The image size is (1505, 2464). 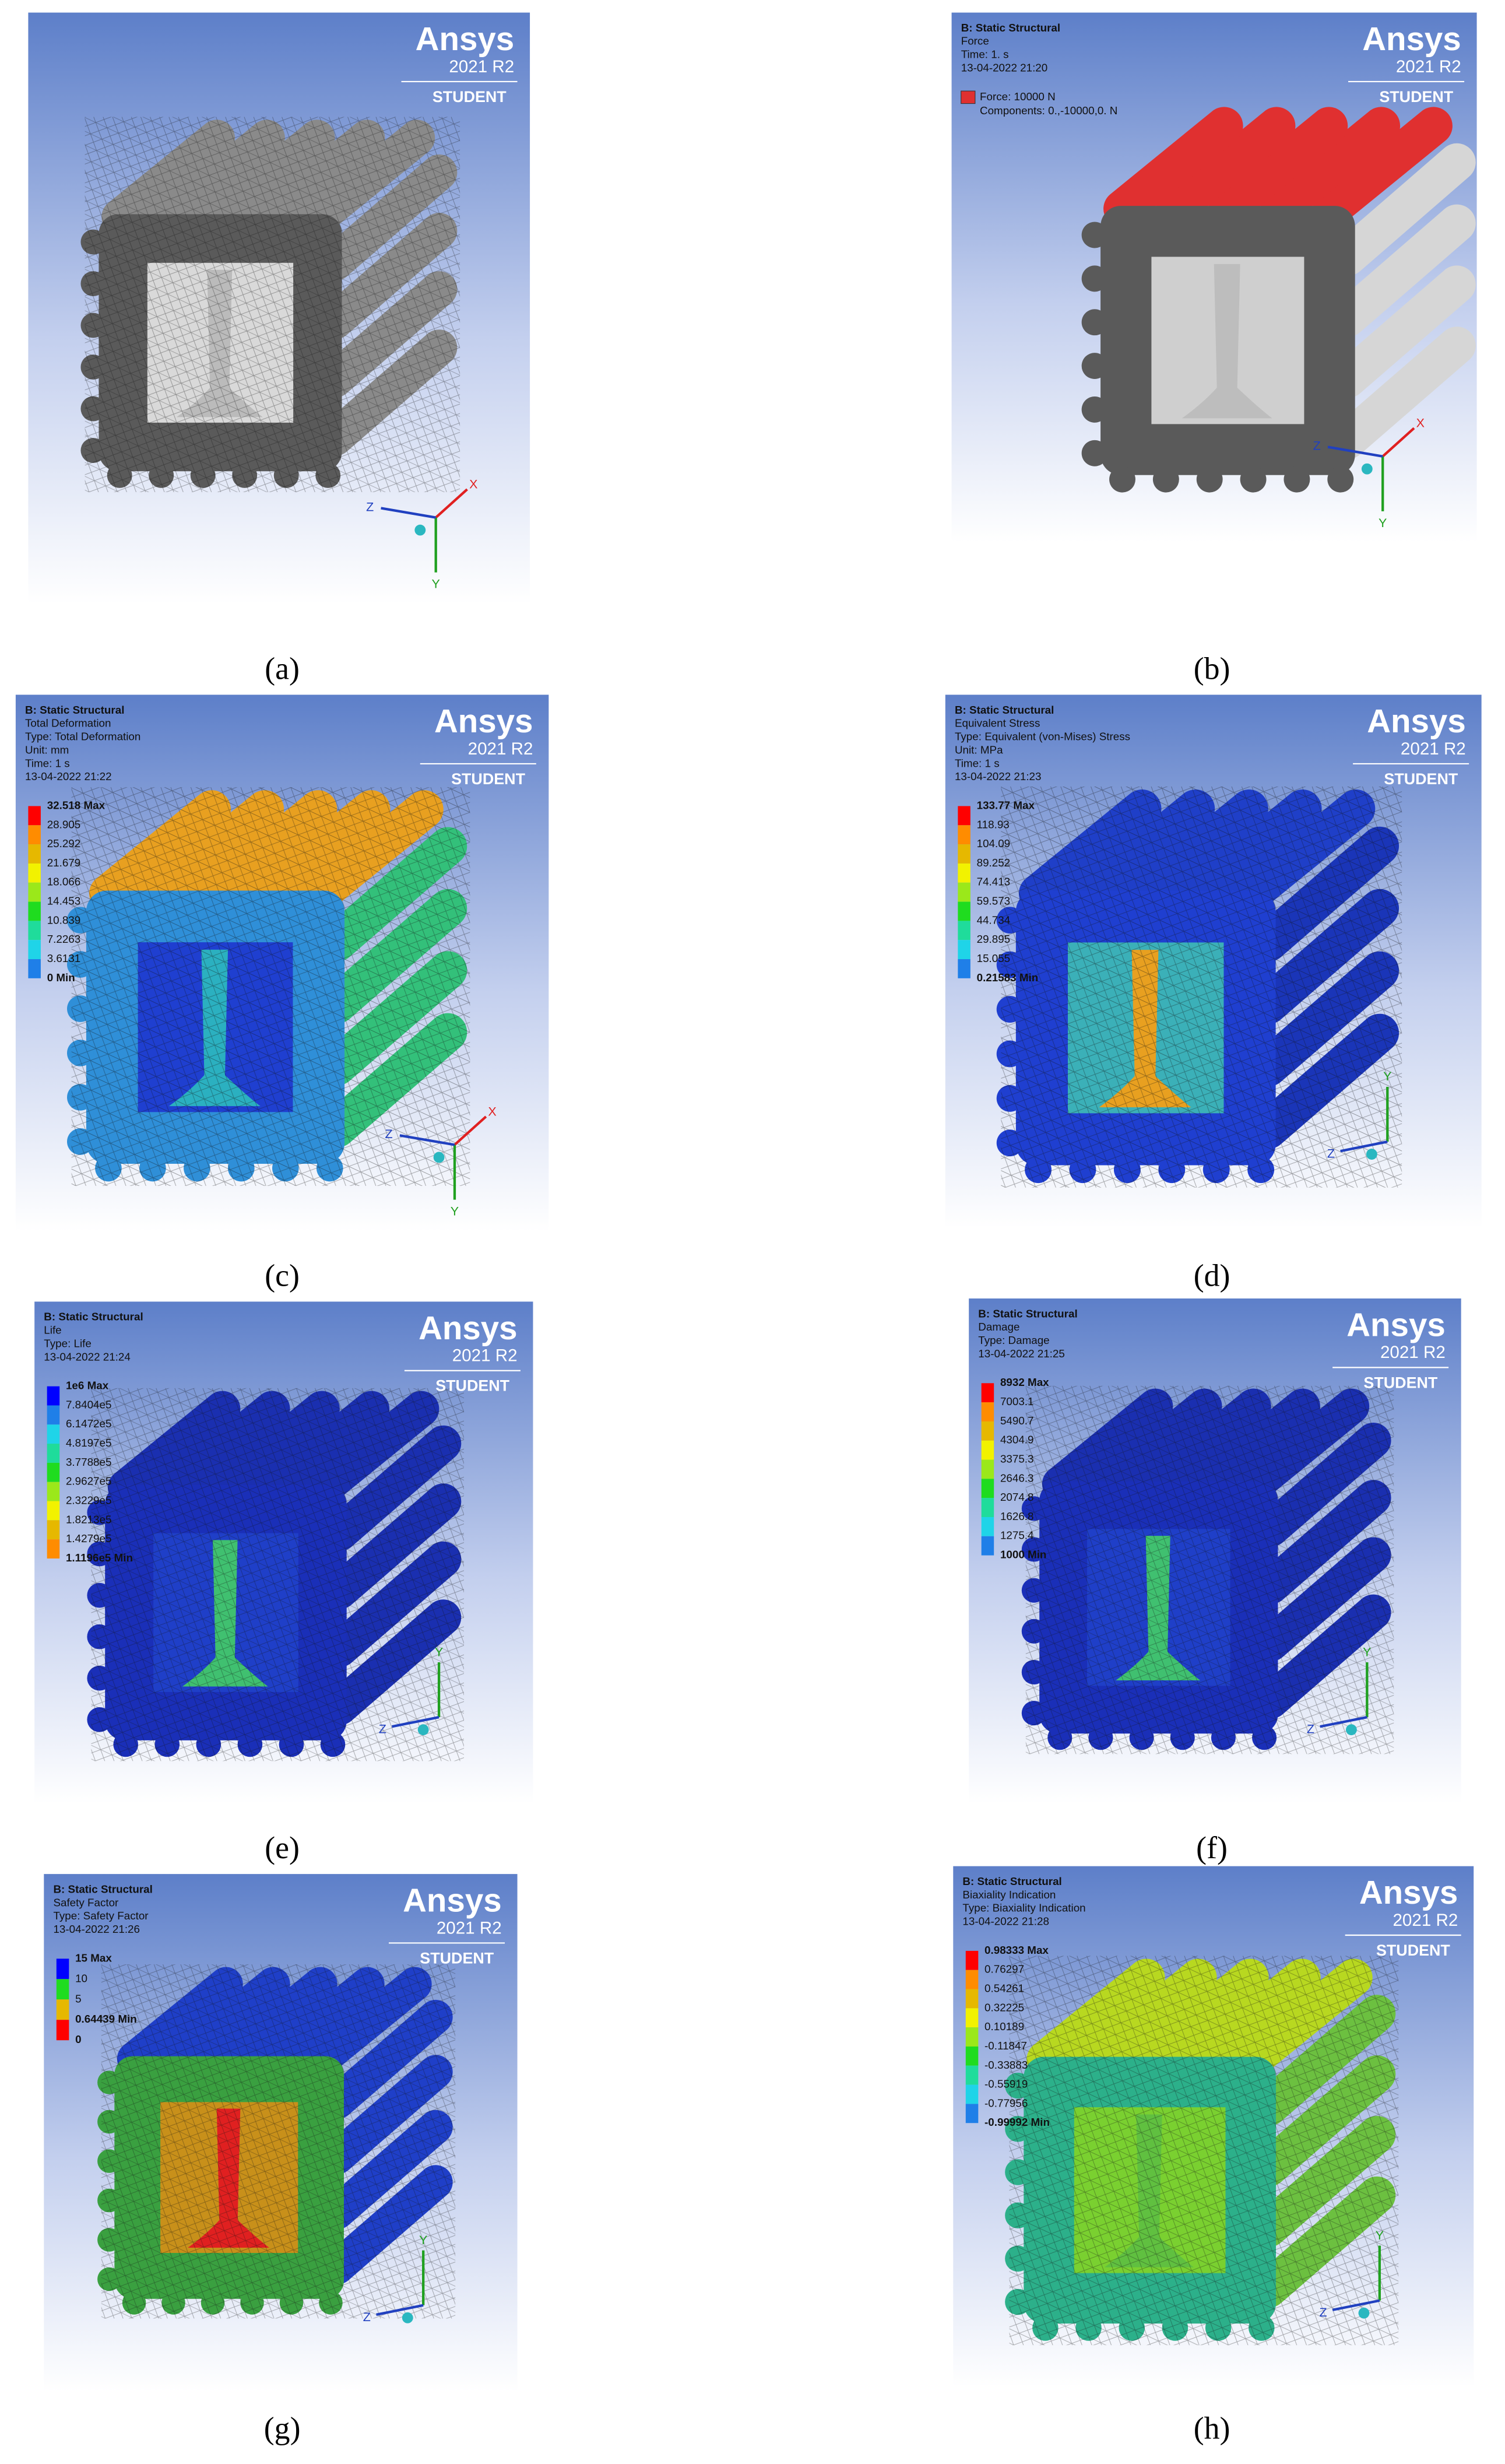 What do you see at coordinates (975, 41) in the screenshot?
I see `header-line: Force` at bounding box center [975, 41].